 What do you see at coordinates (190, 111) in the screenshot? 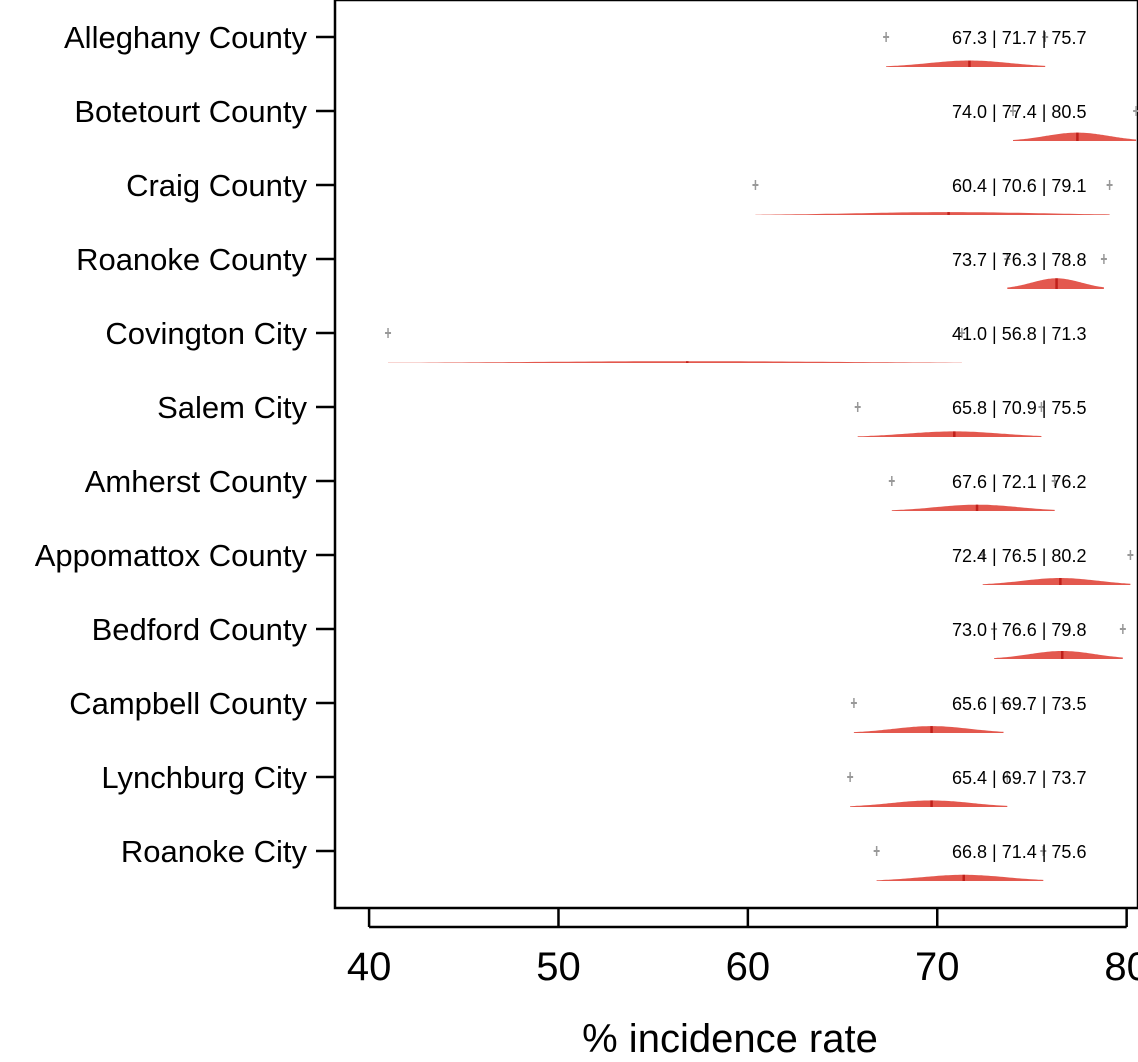
I see `y-tick-label: Botetourt County` at bounding box center [190, 111].